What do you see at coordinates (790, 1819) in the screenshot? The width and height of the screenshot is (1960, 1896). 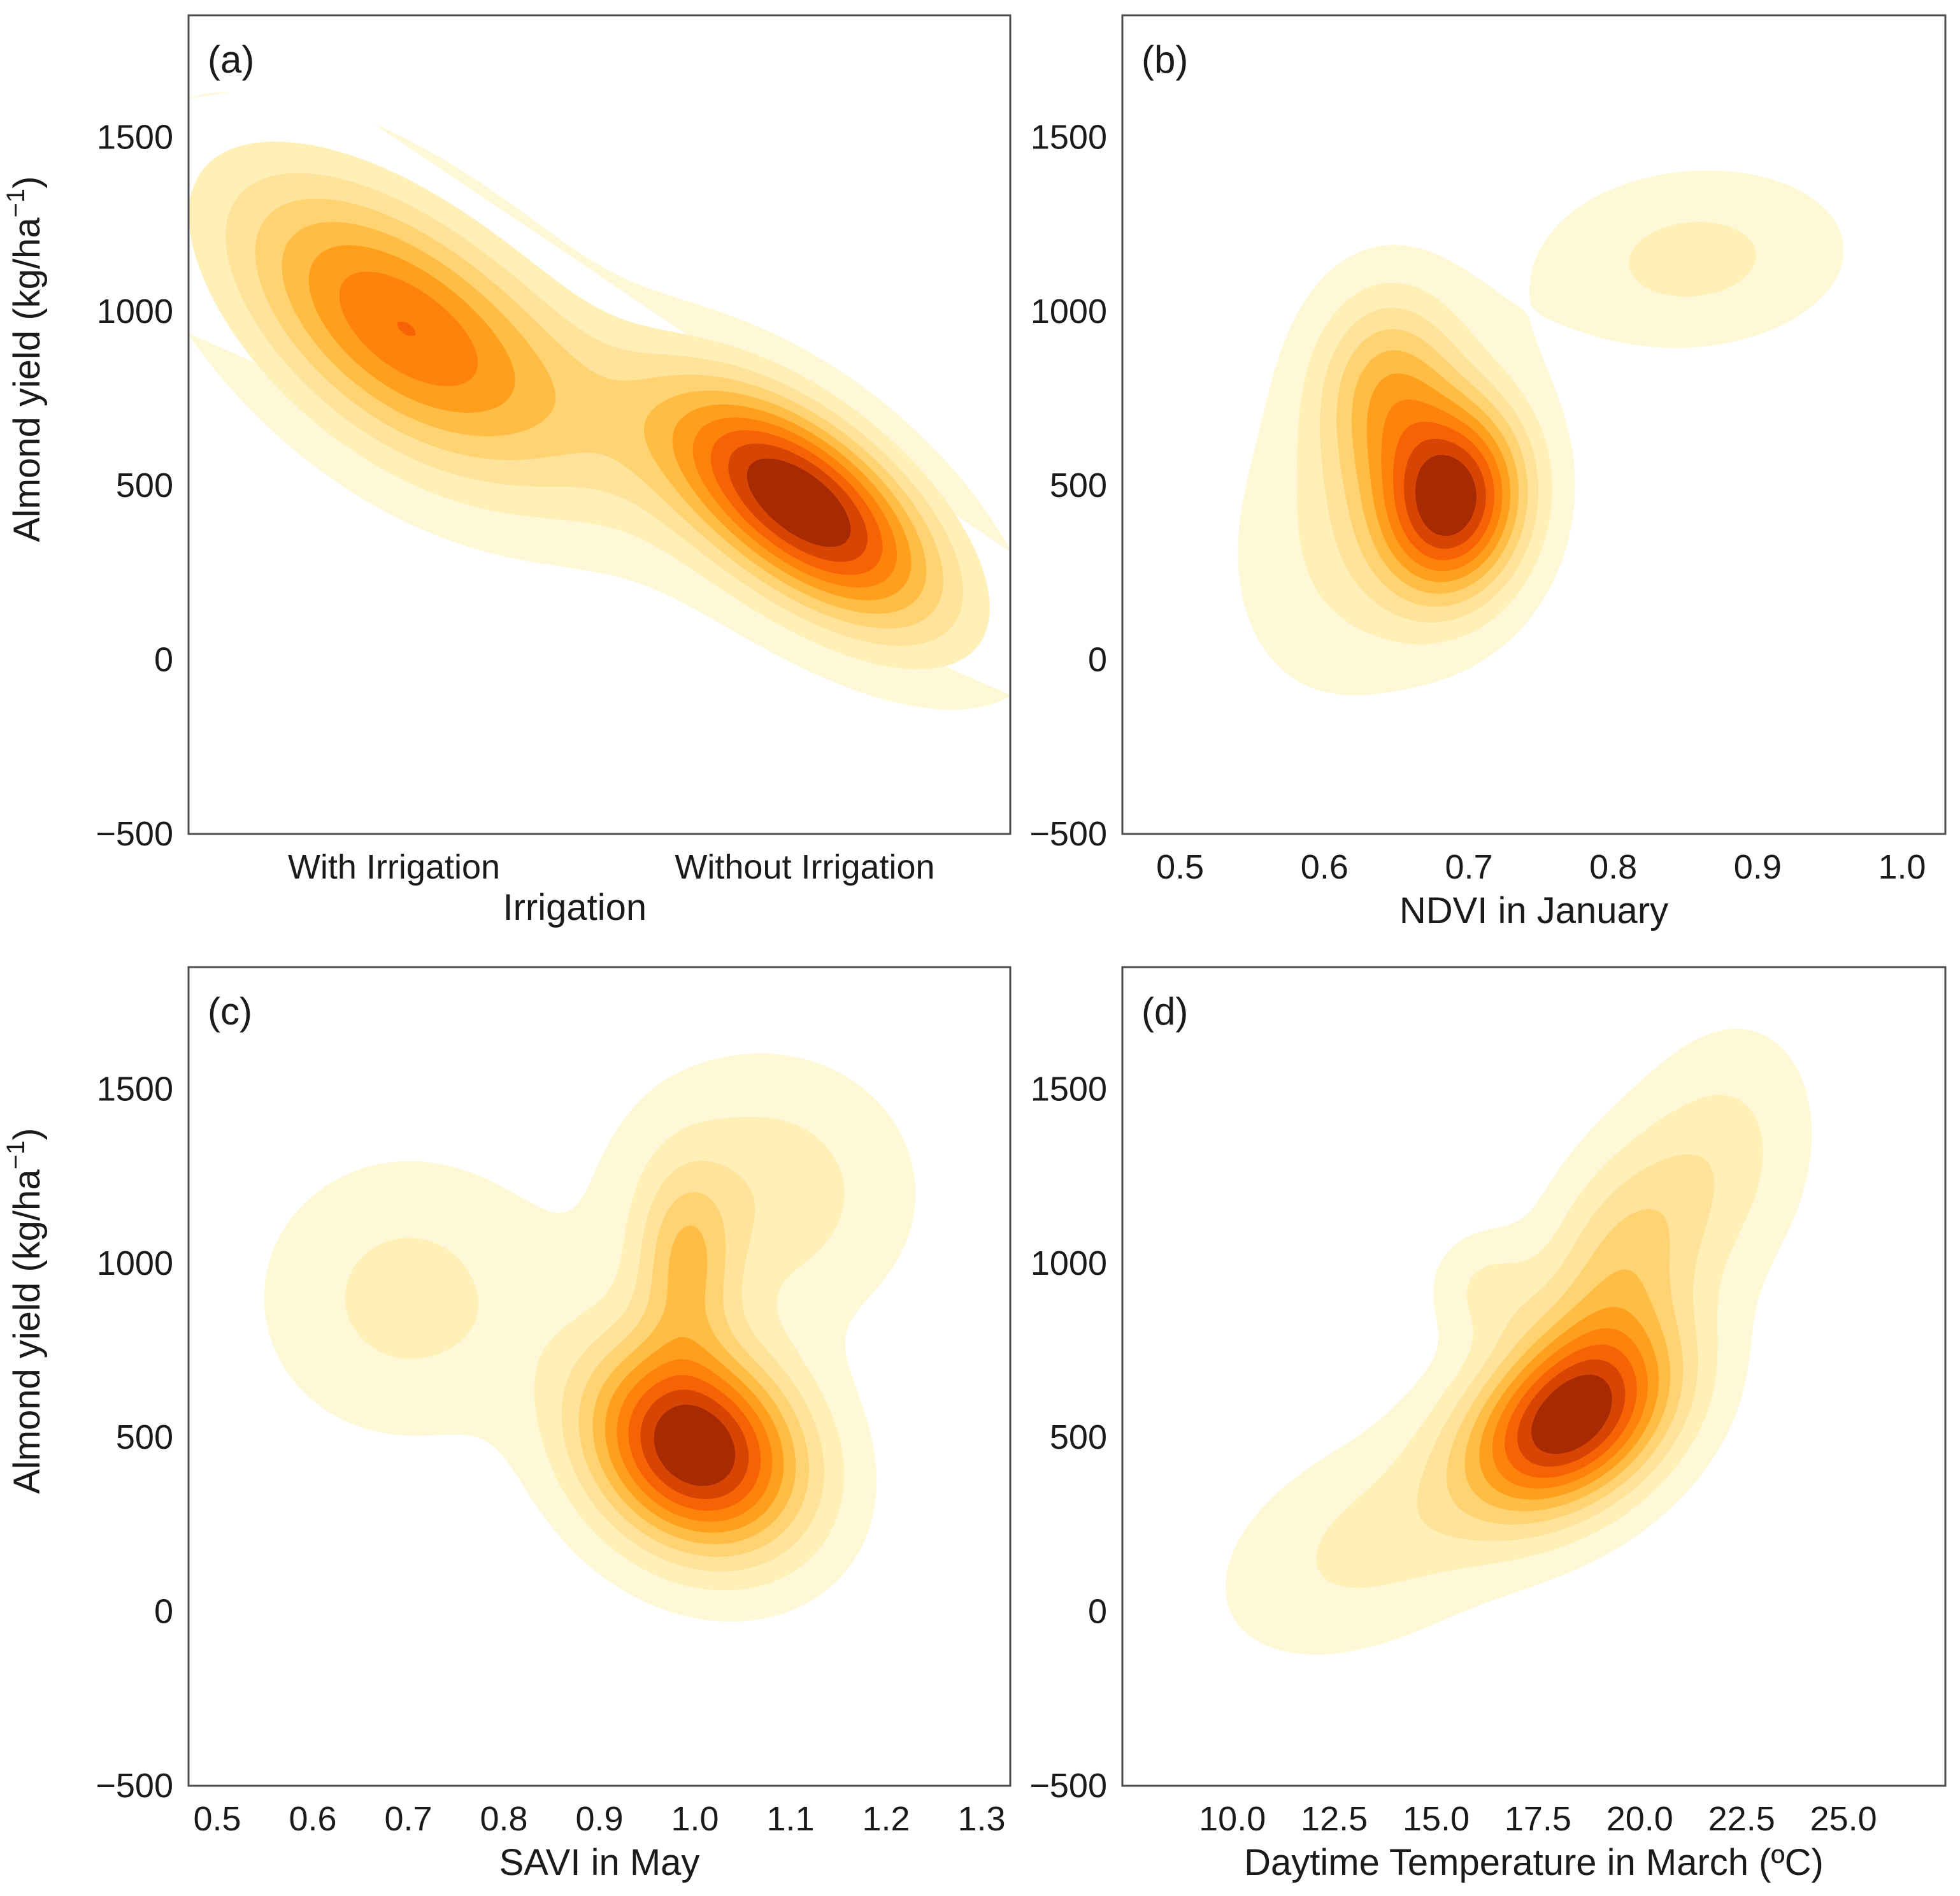 I see `x-tick-label: 1.1` at bounding box center [790, 1819].